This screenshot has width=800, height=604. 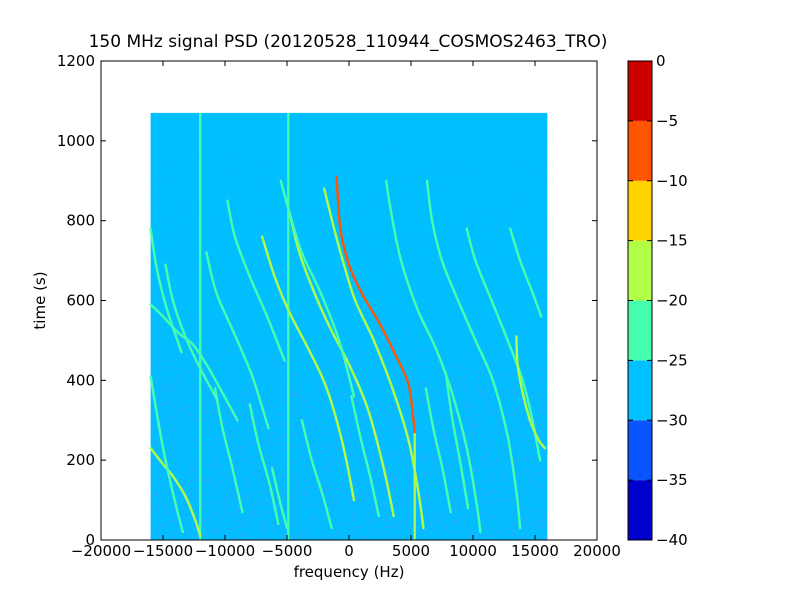 I want to click on x-tick-label: −10000, so click(x=225, y=551).